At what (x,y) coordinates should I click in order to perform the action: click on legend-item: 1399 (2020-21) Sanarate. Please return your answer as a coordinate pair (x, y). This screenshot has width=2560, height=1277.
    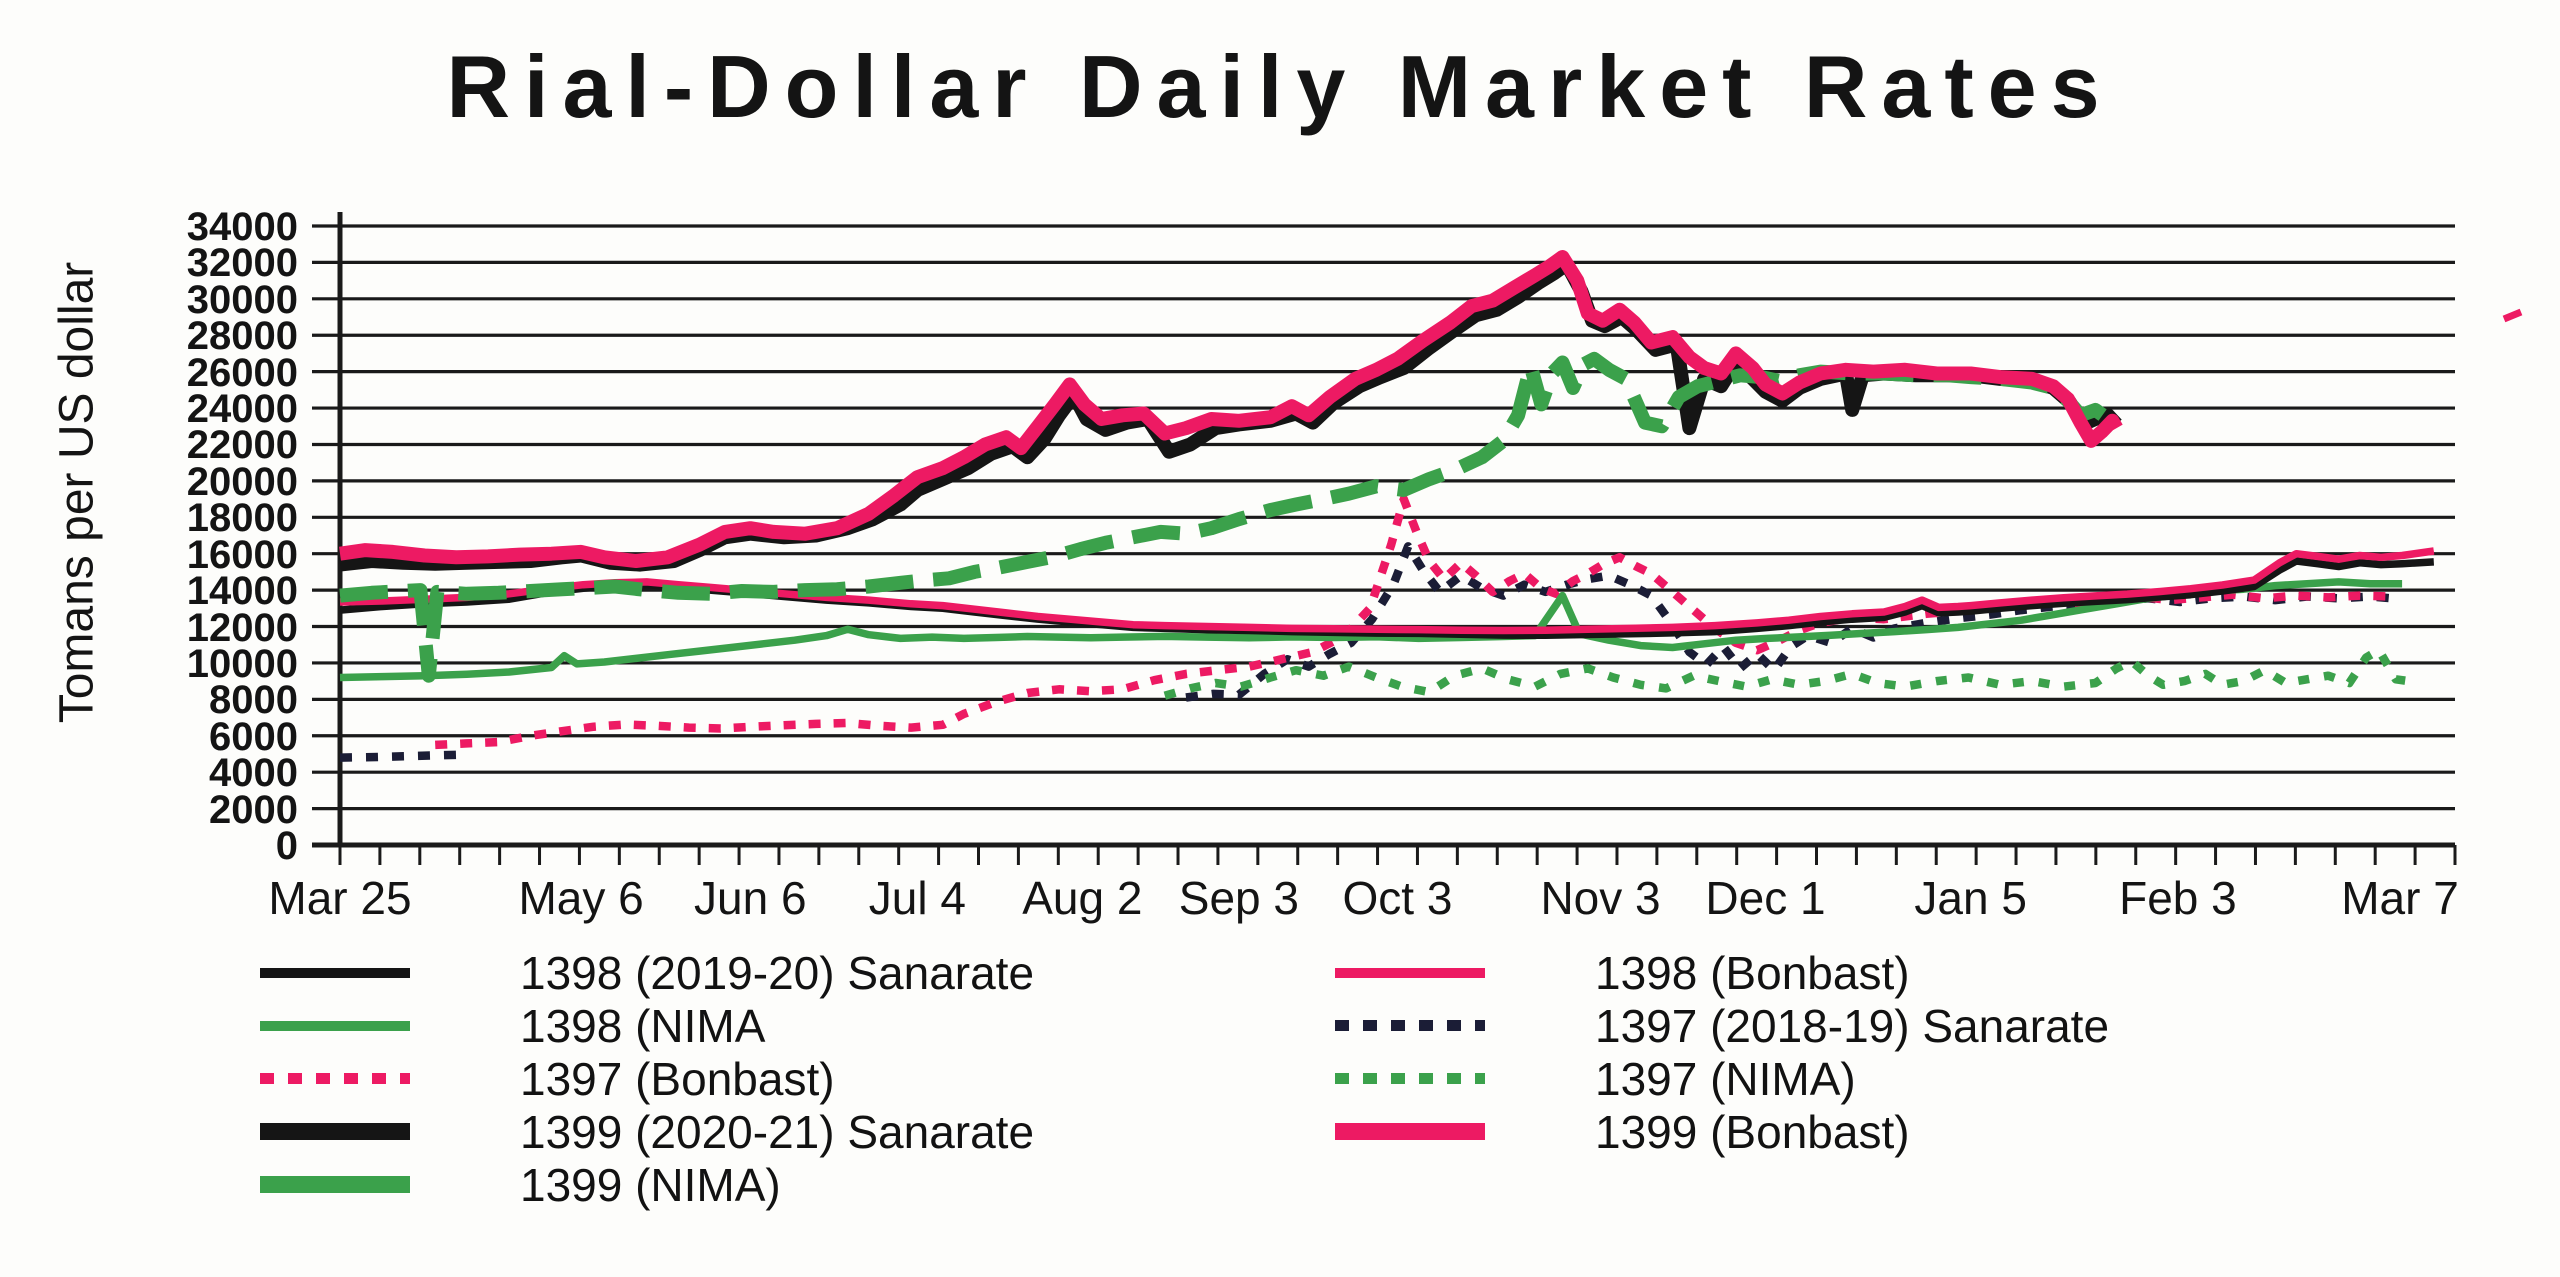
    Looking at the image, I should click on (647, 1131).